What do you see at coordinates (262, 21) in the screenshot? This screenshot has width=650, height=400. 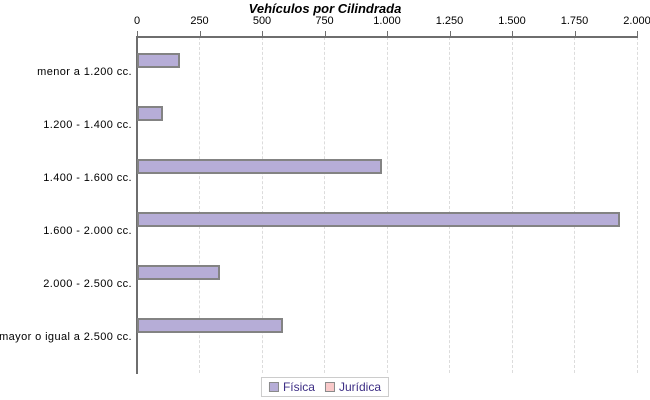 I see `x-tick-label: 500` at bounding box center [262, 21].